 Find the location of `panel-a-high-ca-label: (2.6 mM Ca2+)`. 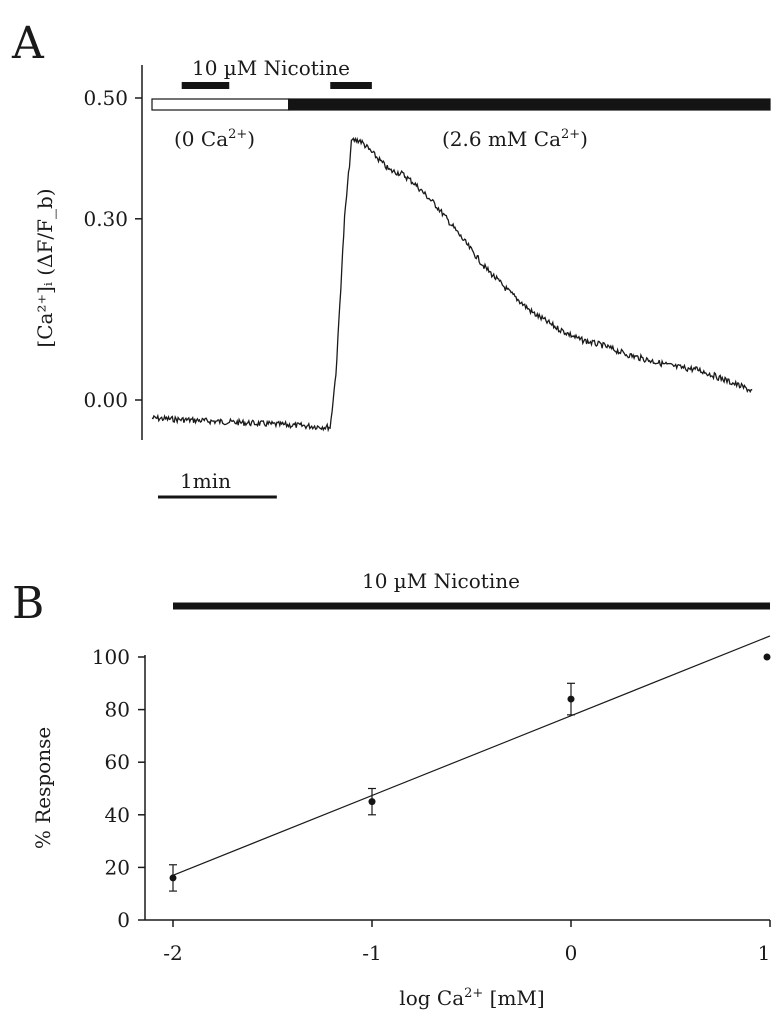

panel-a-high-ca-label: (2.6 mM Ca2+) is located at coordinates (515, 139).